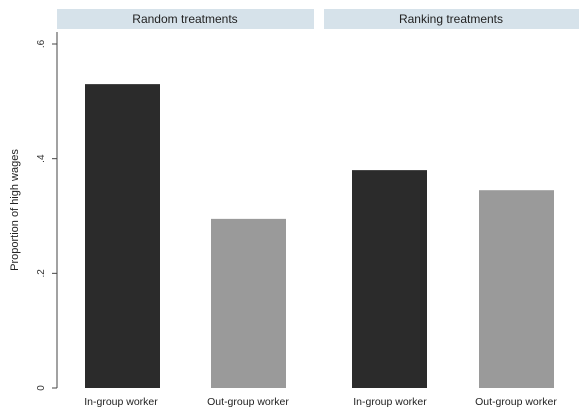  What do you see at coordinates (516, 289) in the screenshot?
I see `bar-ranking-out-group` at bounding box center [516, 289].